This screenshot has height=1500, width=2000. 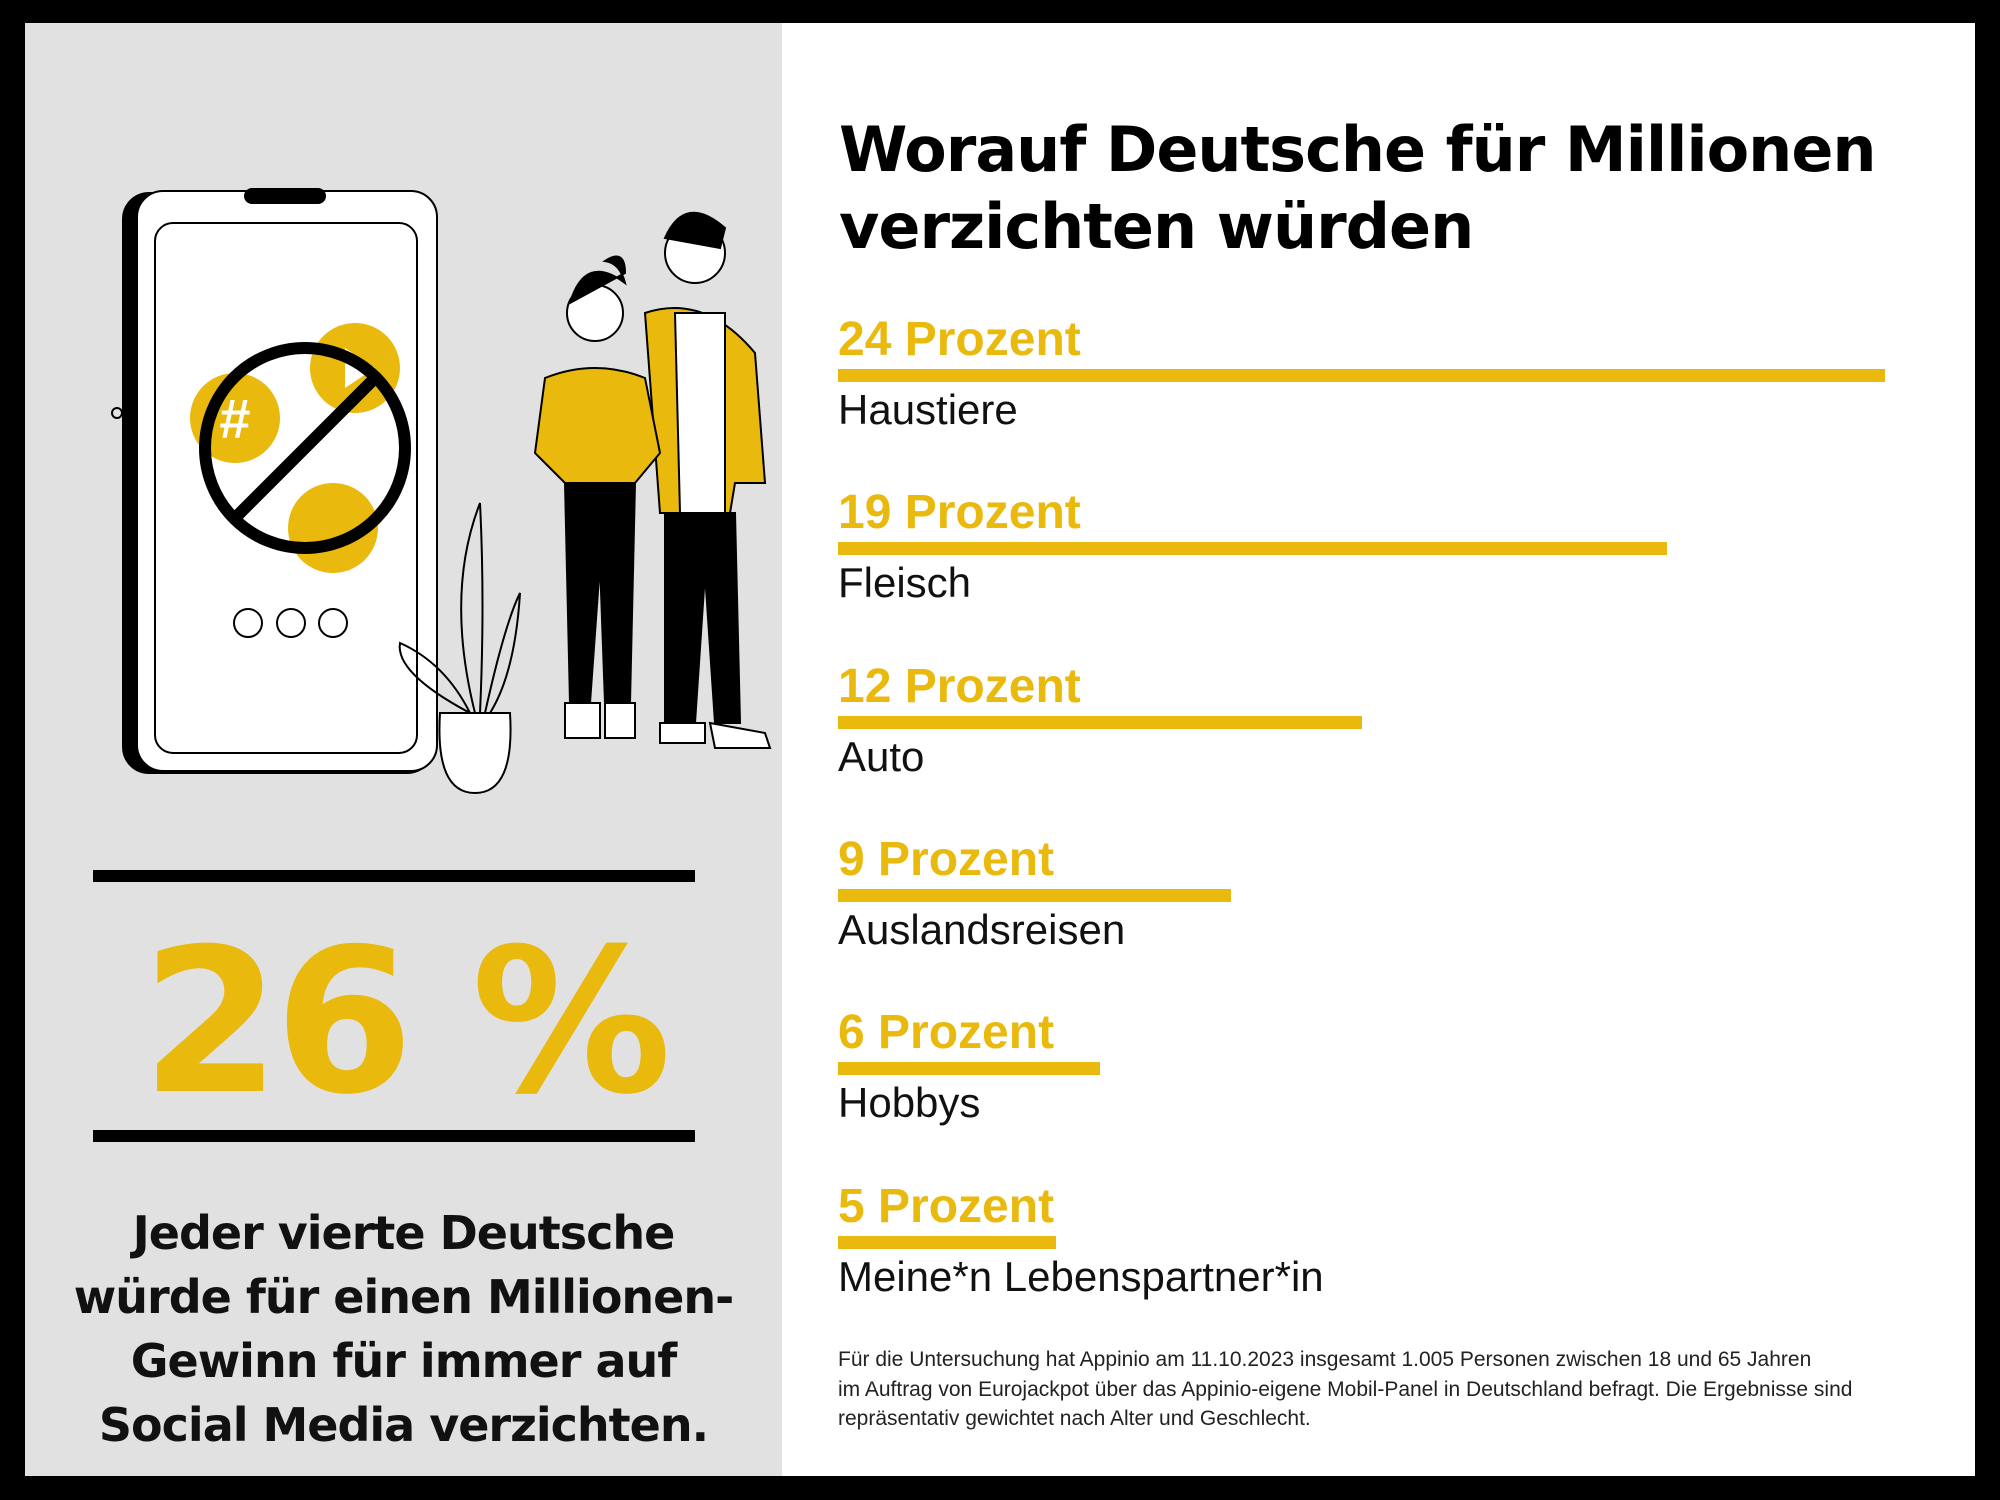 I want to click on phone-couple-illustration: #, so click(x=441, y=491).